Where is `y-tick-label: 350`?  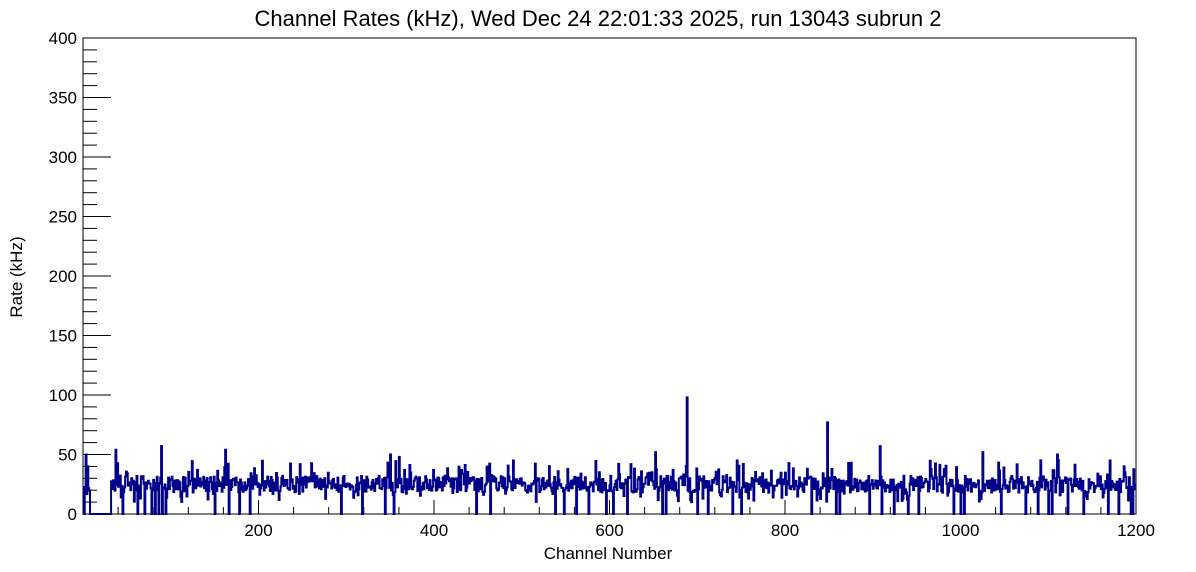
y-tick-label: 350 is located at coordinates (63, 98).